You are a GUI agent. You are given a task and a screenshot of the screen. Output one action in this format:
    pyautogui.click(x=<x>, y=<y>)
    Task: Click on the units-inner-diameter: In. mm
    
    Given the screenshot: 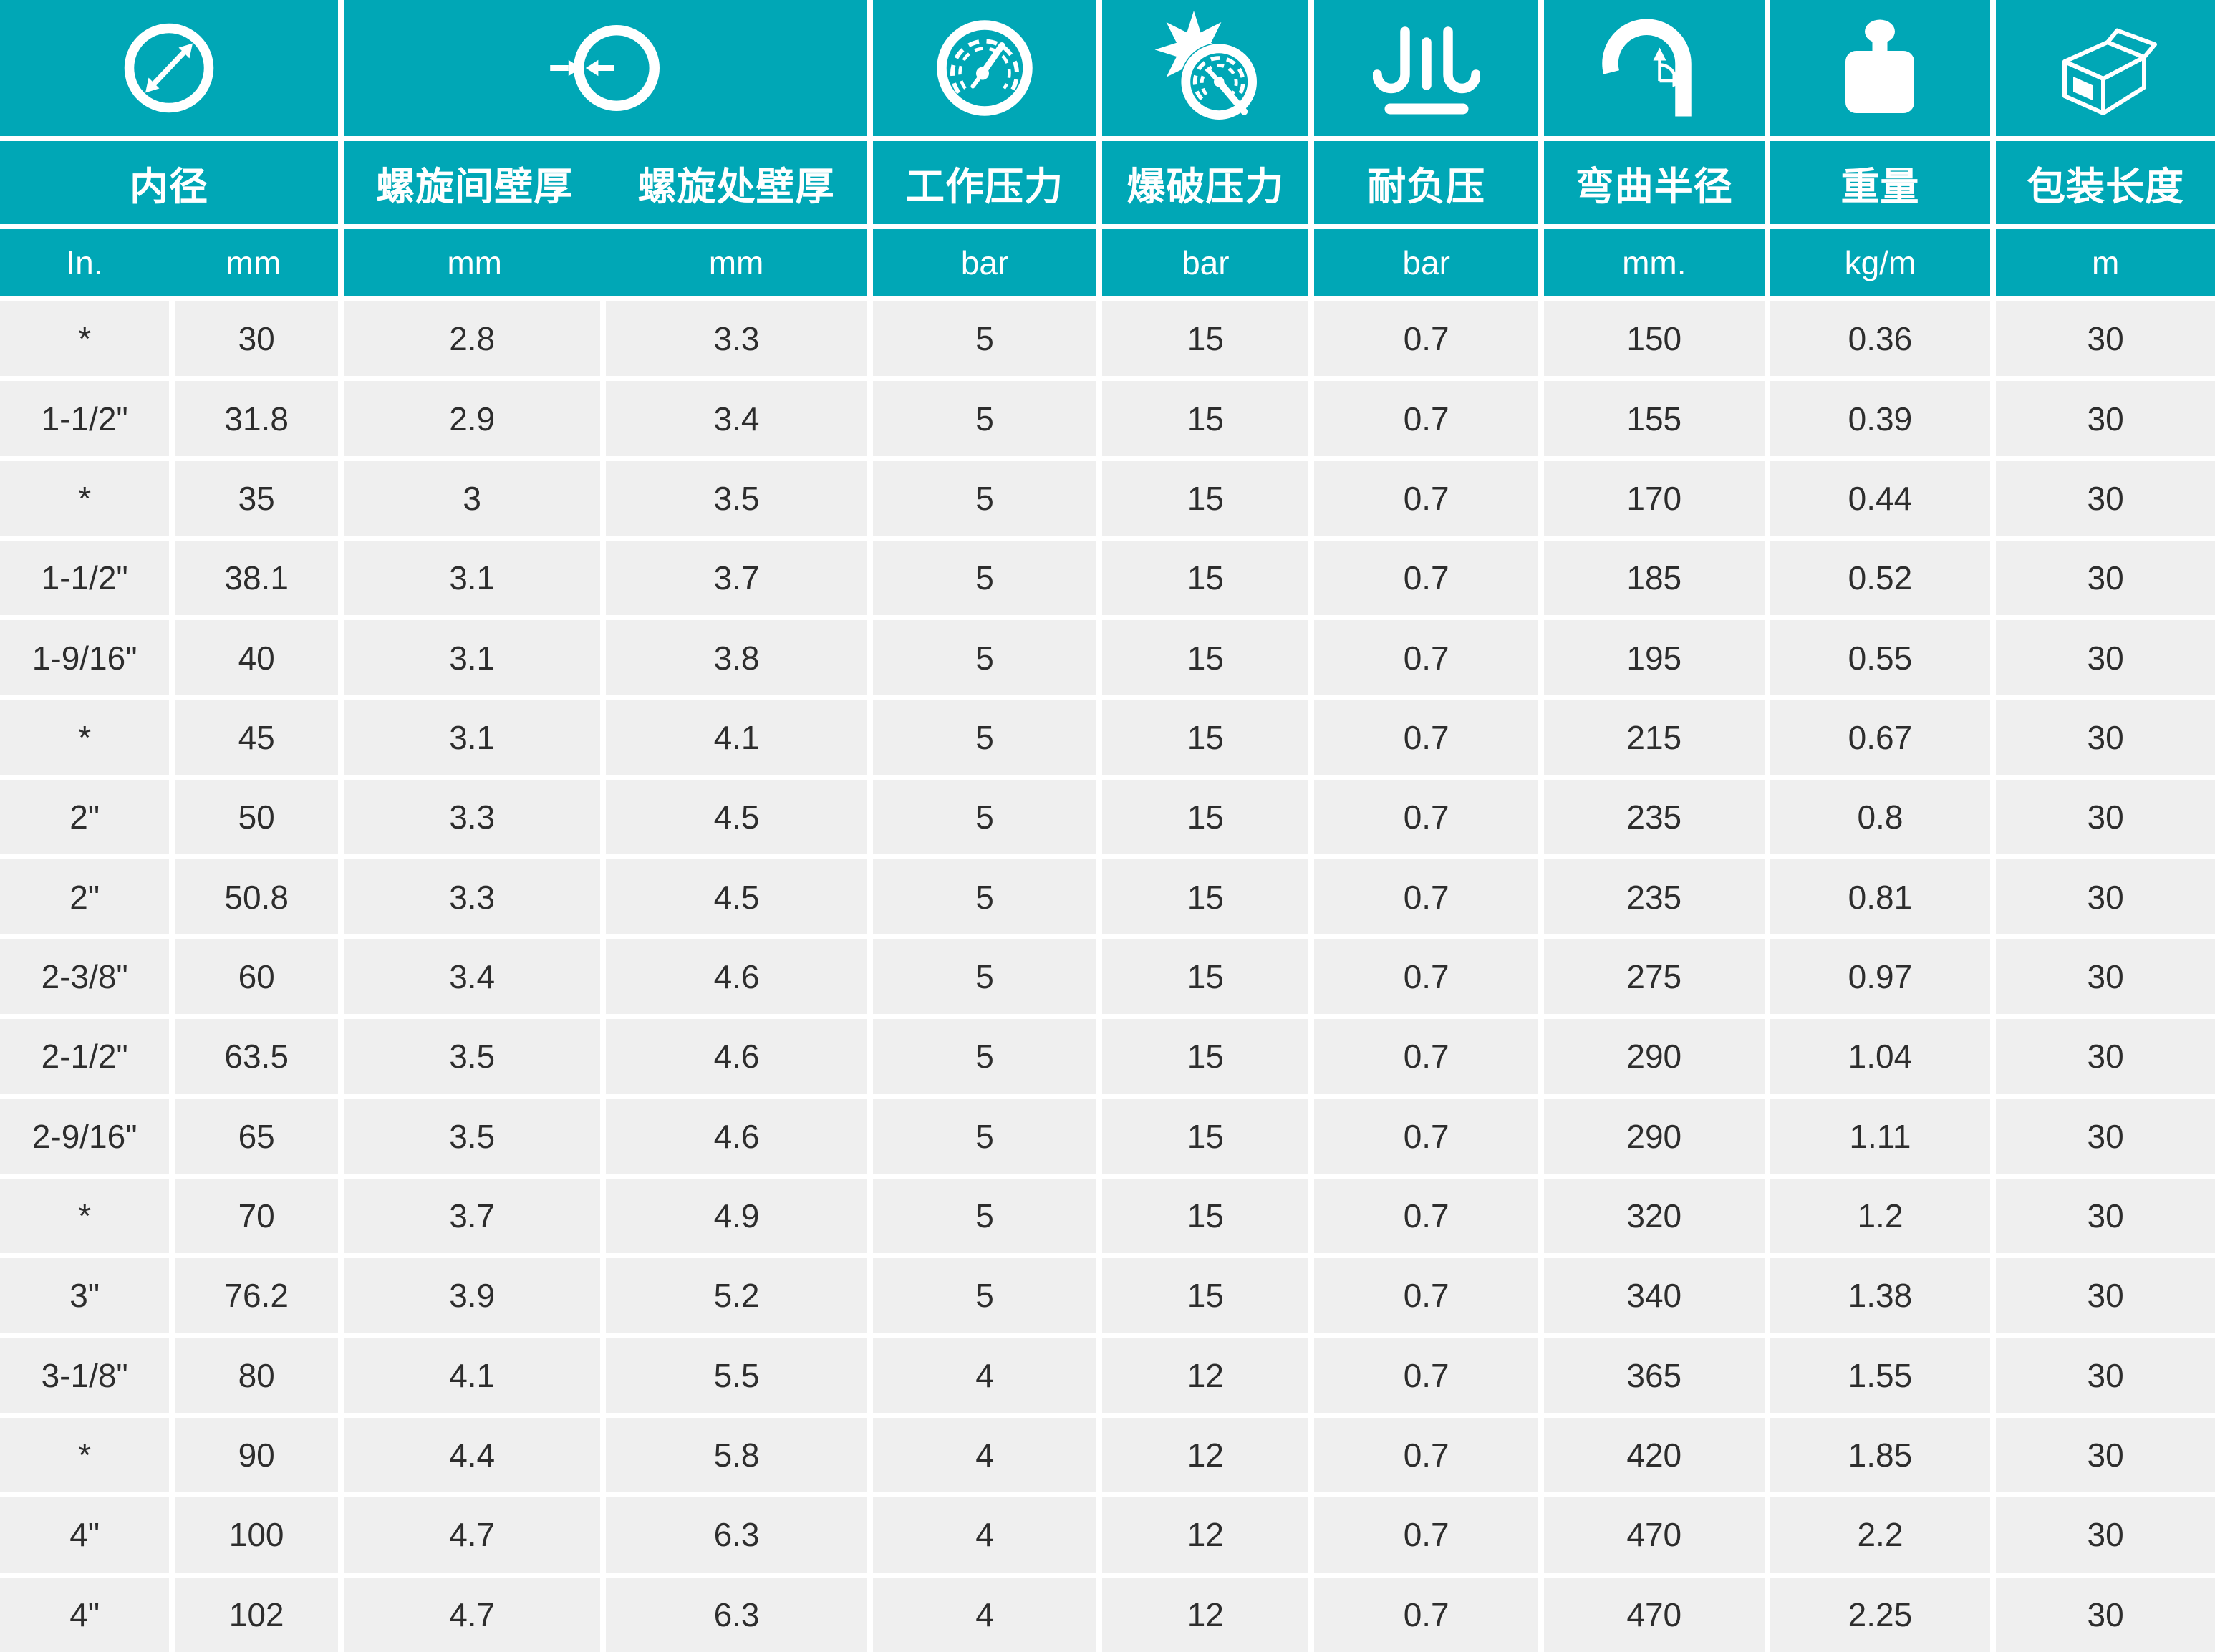 What is the action you would take?
    pyautogui.click(x=169, y=263)
    